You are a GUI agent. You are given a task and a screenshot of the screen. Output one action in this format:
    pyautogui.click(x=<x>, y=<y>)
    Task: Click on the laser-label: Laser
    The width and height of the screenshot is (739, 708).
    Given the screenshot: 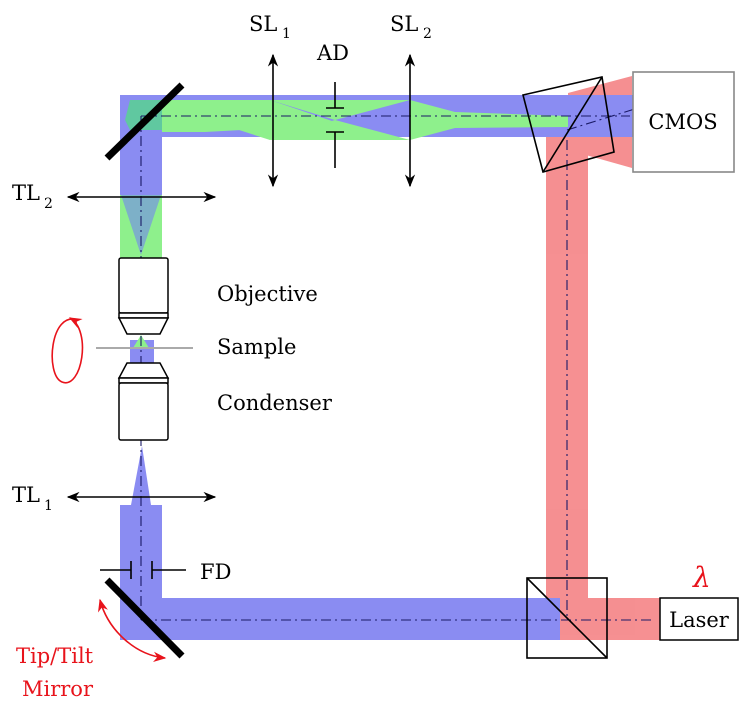 What is the action you would take?
    pyautogui.click(x=699, y=620)
    